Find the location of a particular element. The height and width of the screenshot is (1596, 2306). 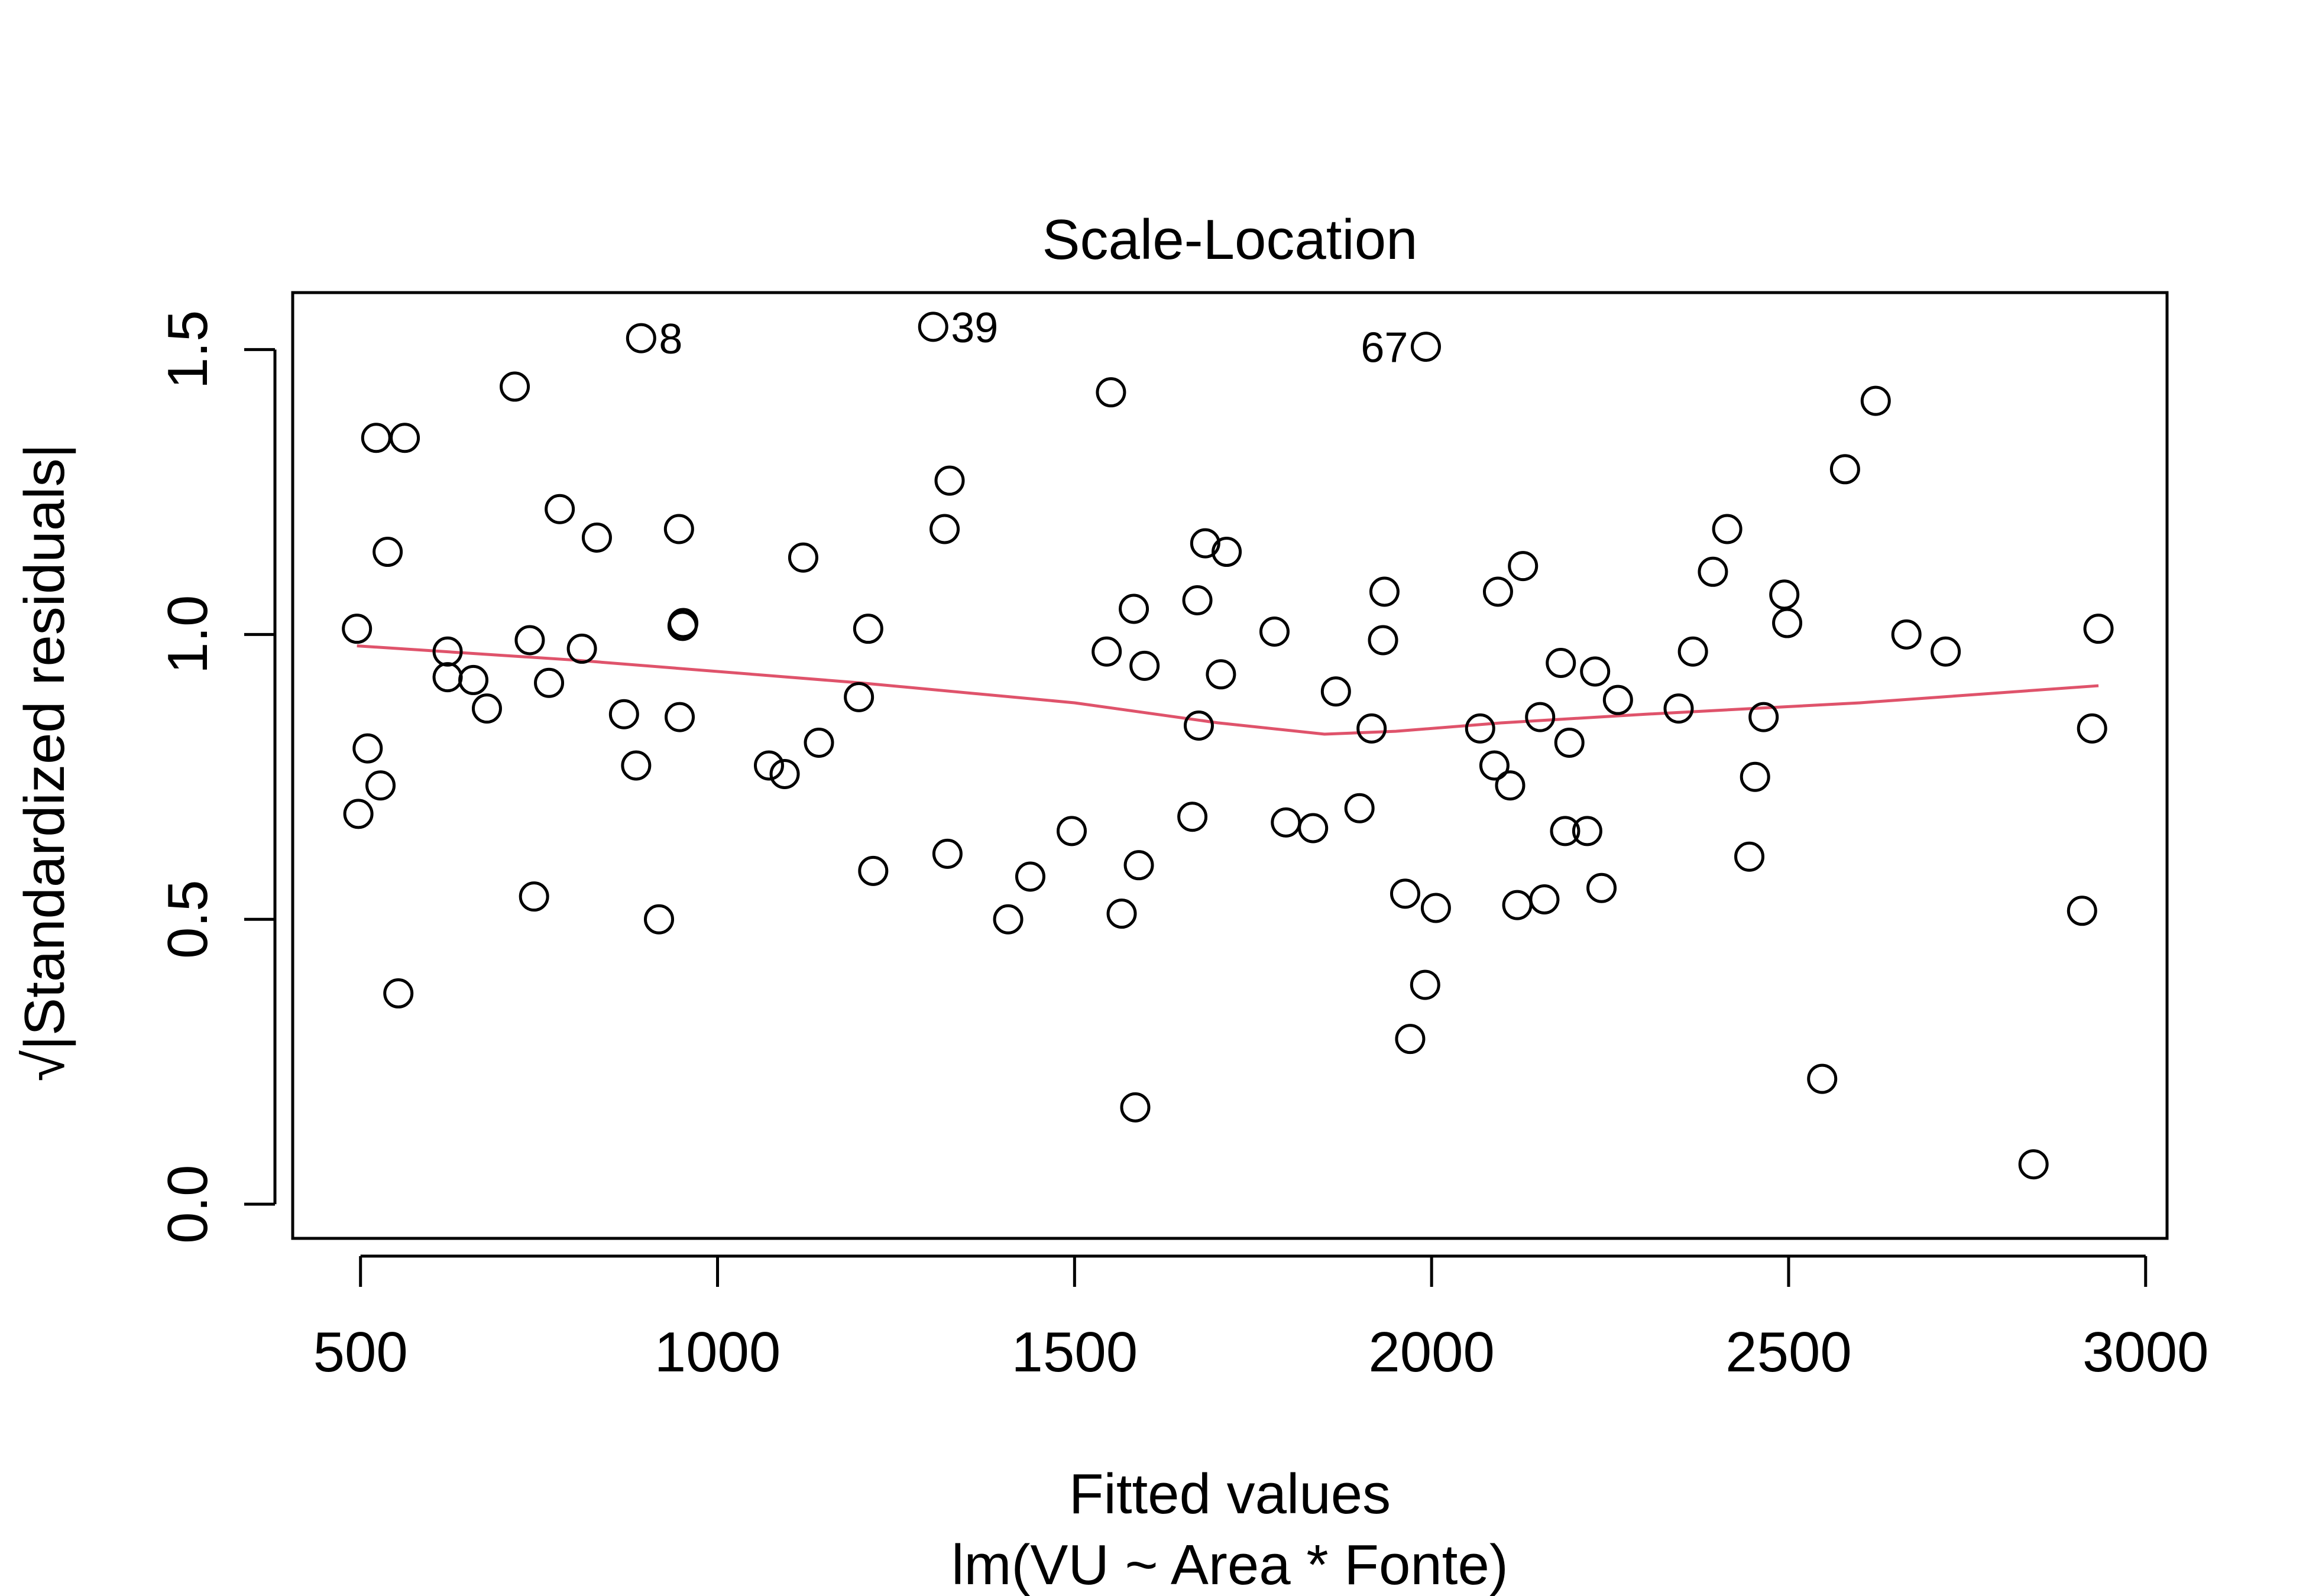

chart-title: Scale-Location is located at coordinates (1229, 239).